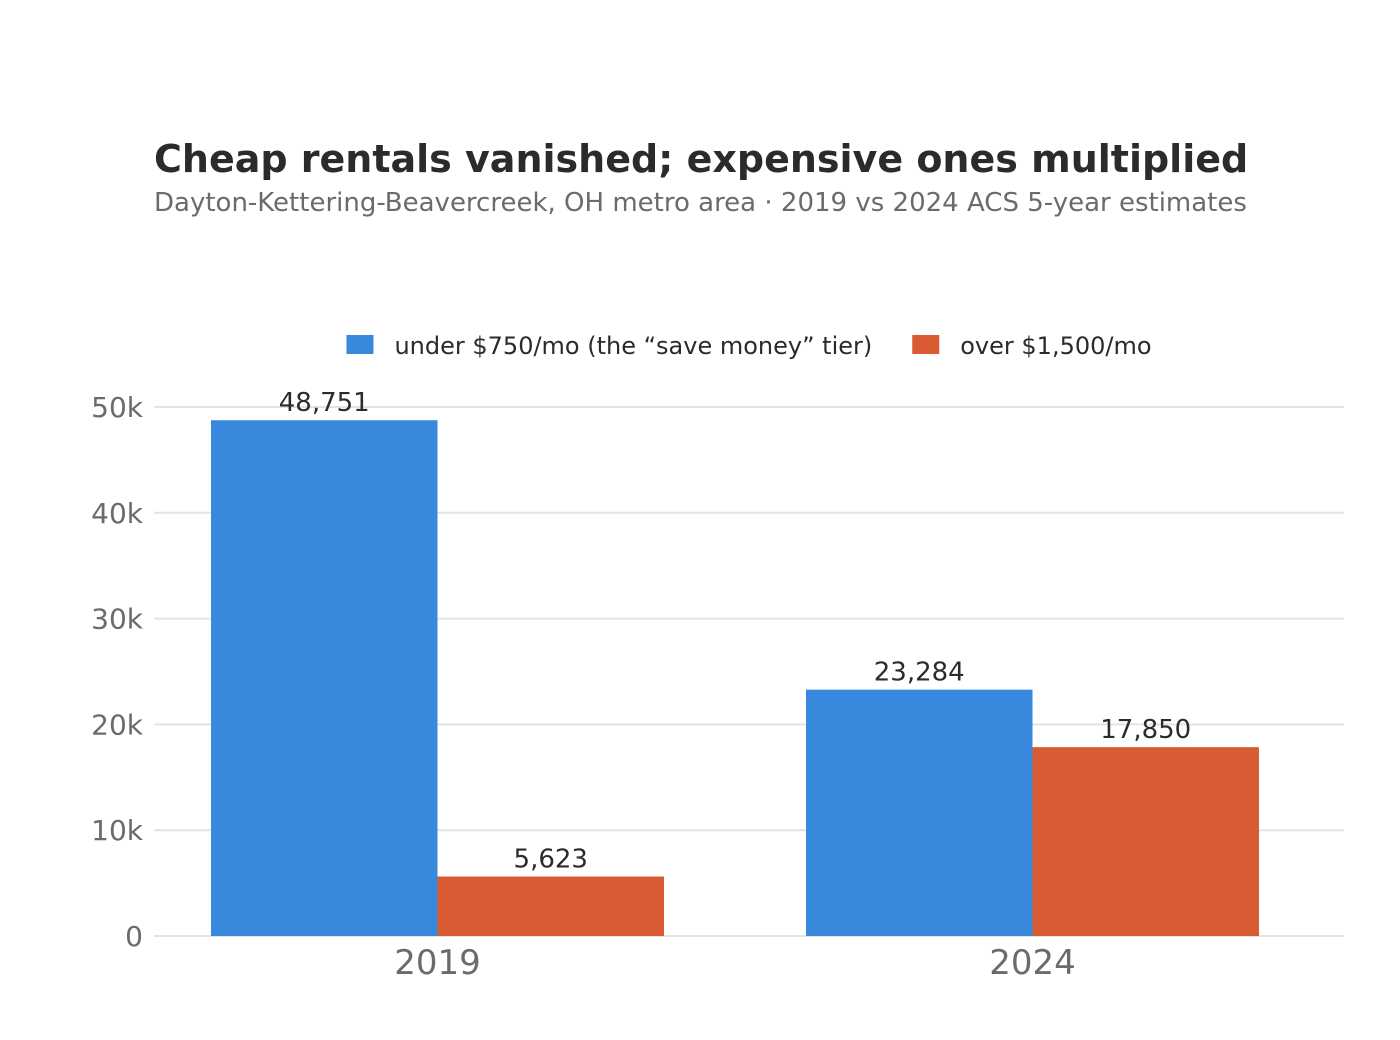 This screenshot has height=1040, width=1400. I want to click on data-label: 17,850, so click(1145, 730).